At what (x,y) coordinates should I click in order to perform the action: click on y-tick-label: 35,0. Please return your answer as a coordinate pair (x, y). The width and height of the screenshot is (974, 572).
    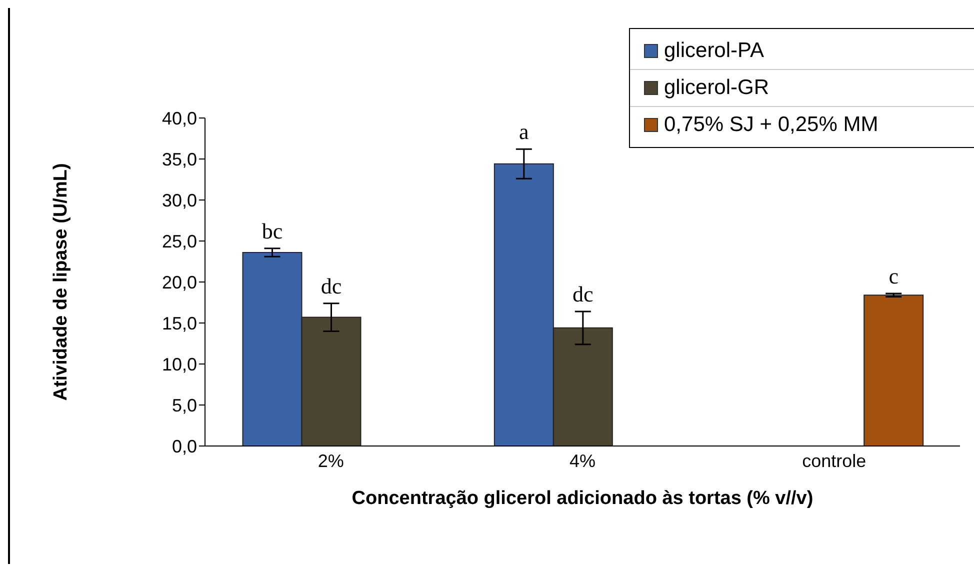
    Looking at the image, I should click on (179, 159).